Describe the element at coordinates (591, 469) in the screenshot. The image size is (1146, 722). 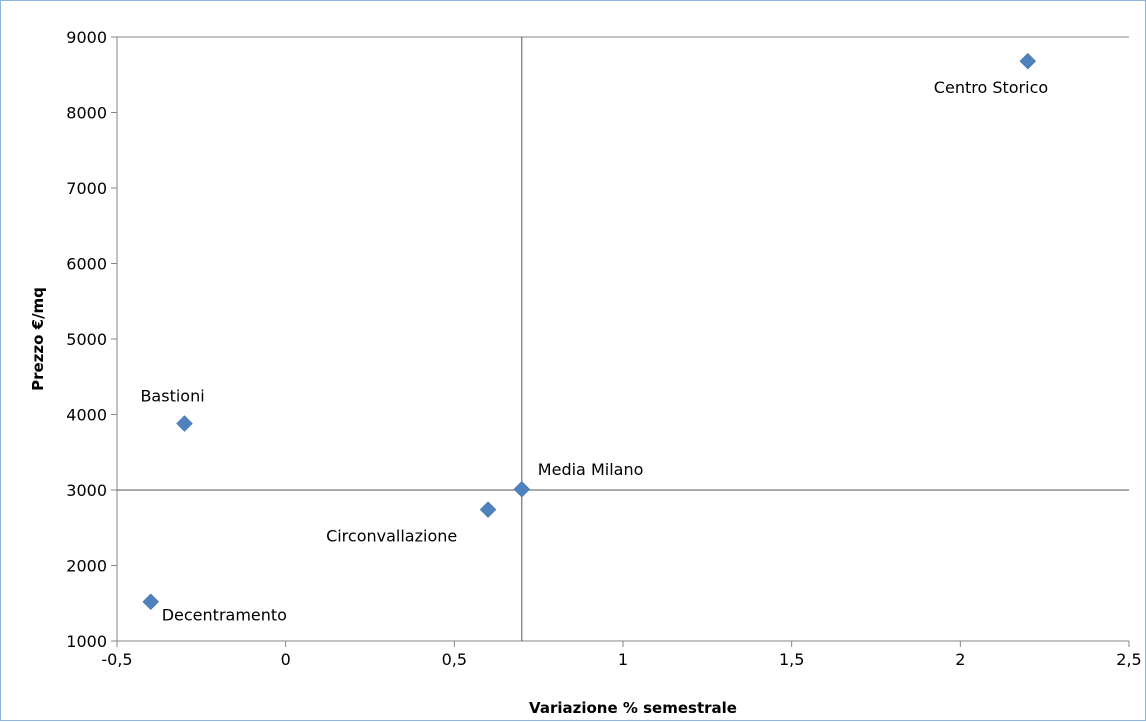
I see `point-label: Media Milano` at that location.